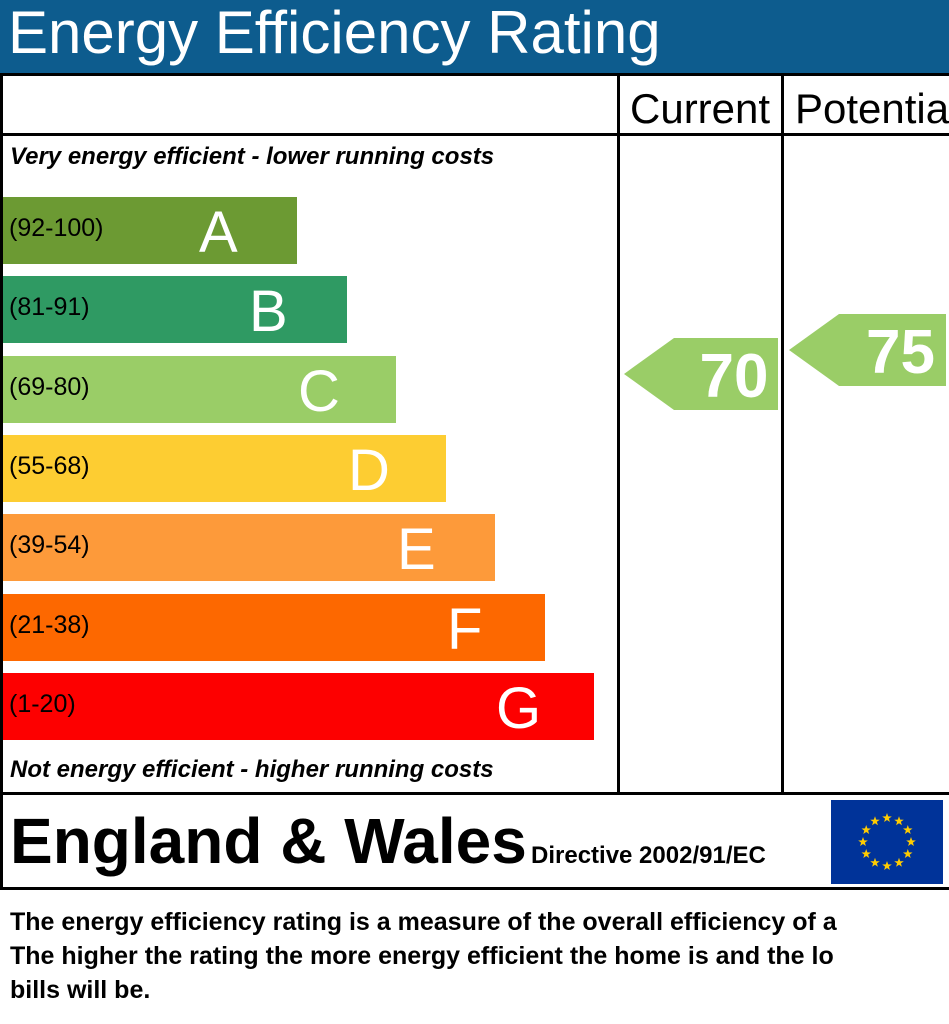 The width and height of the screenshot is (949, 1024). Describe the element at coordinates (319, 391) in the screenshot. I see `band-letter-label: C` at that location.